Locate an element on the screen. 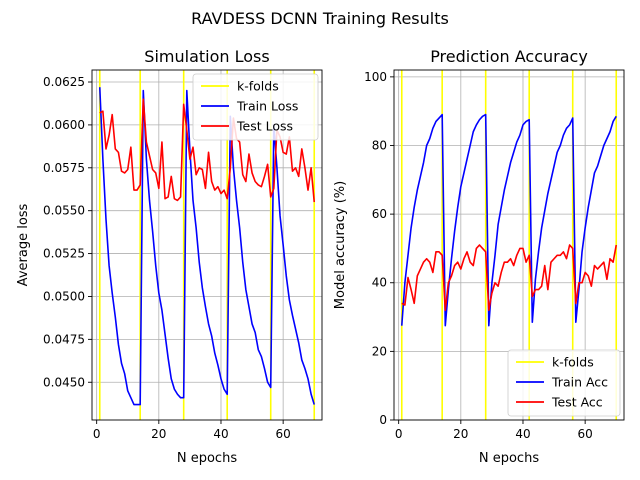  accuracy-xtick-label-1: 20 is located at coordinates (460, 434).